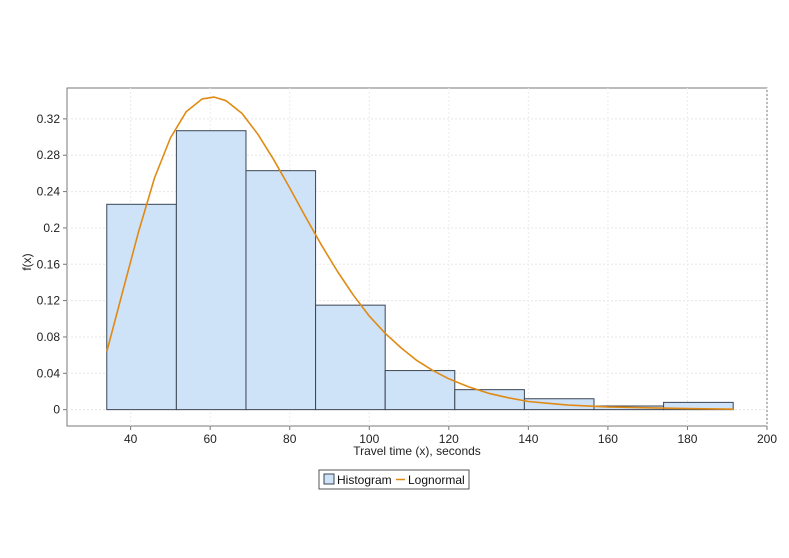 The height and width of the screenshot is (558, 789). Describe the element at coordinates (49, 155) in the screenshot. I see `y-tick-label: 0.28` at that location.